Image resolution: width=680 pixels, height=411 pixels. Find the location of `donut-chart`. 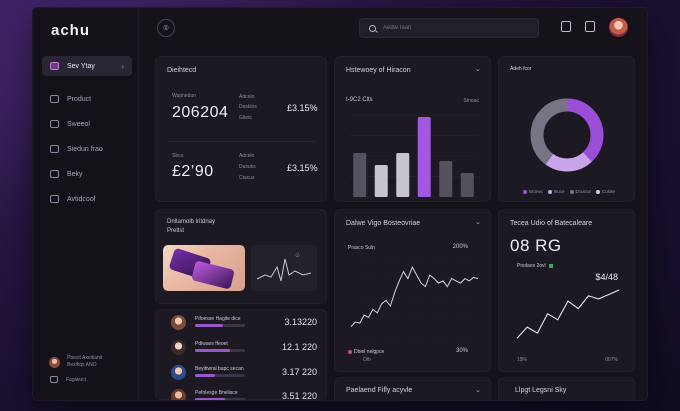

donut-chart is located at coordinates (567, 135).